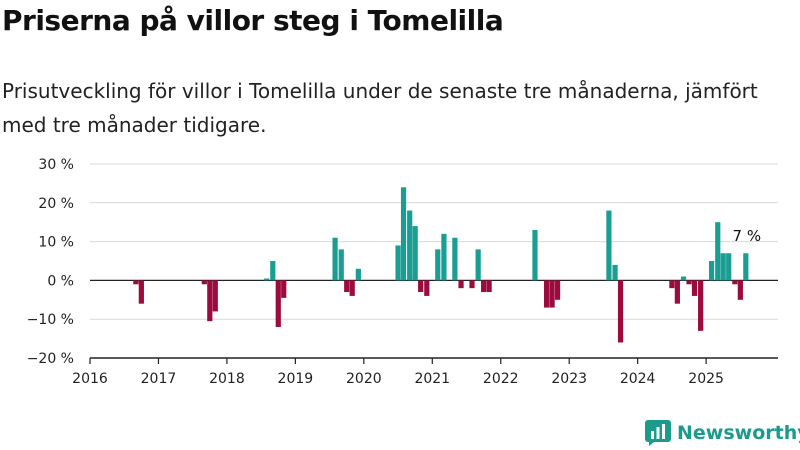  I want to click on annotation-label: 7 %, so click(747, 236).